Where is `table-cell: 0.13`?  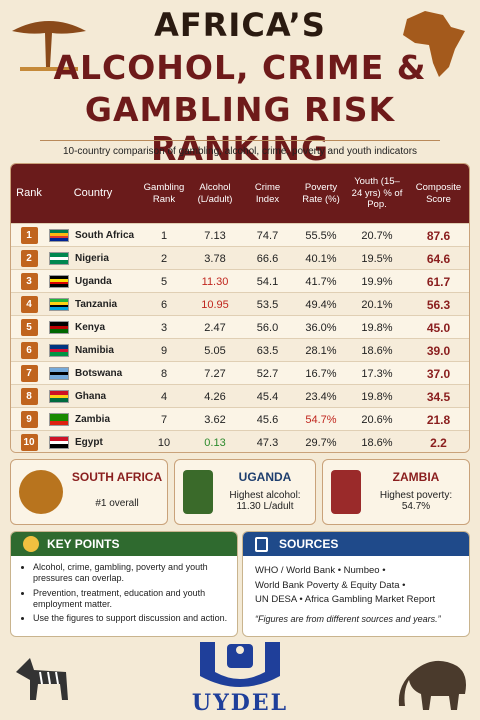
table-cell: 0.13 is located at coordinates (215, 441).